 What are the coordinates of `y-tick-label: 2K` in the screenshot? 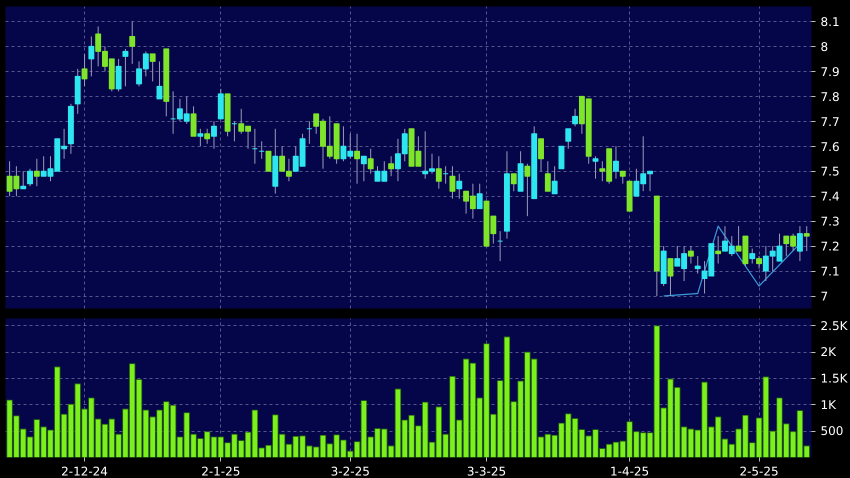 It's located at (829, 352).